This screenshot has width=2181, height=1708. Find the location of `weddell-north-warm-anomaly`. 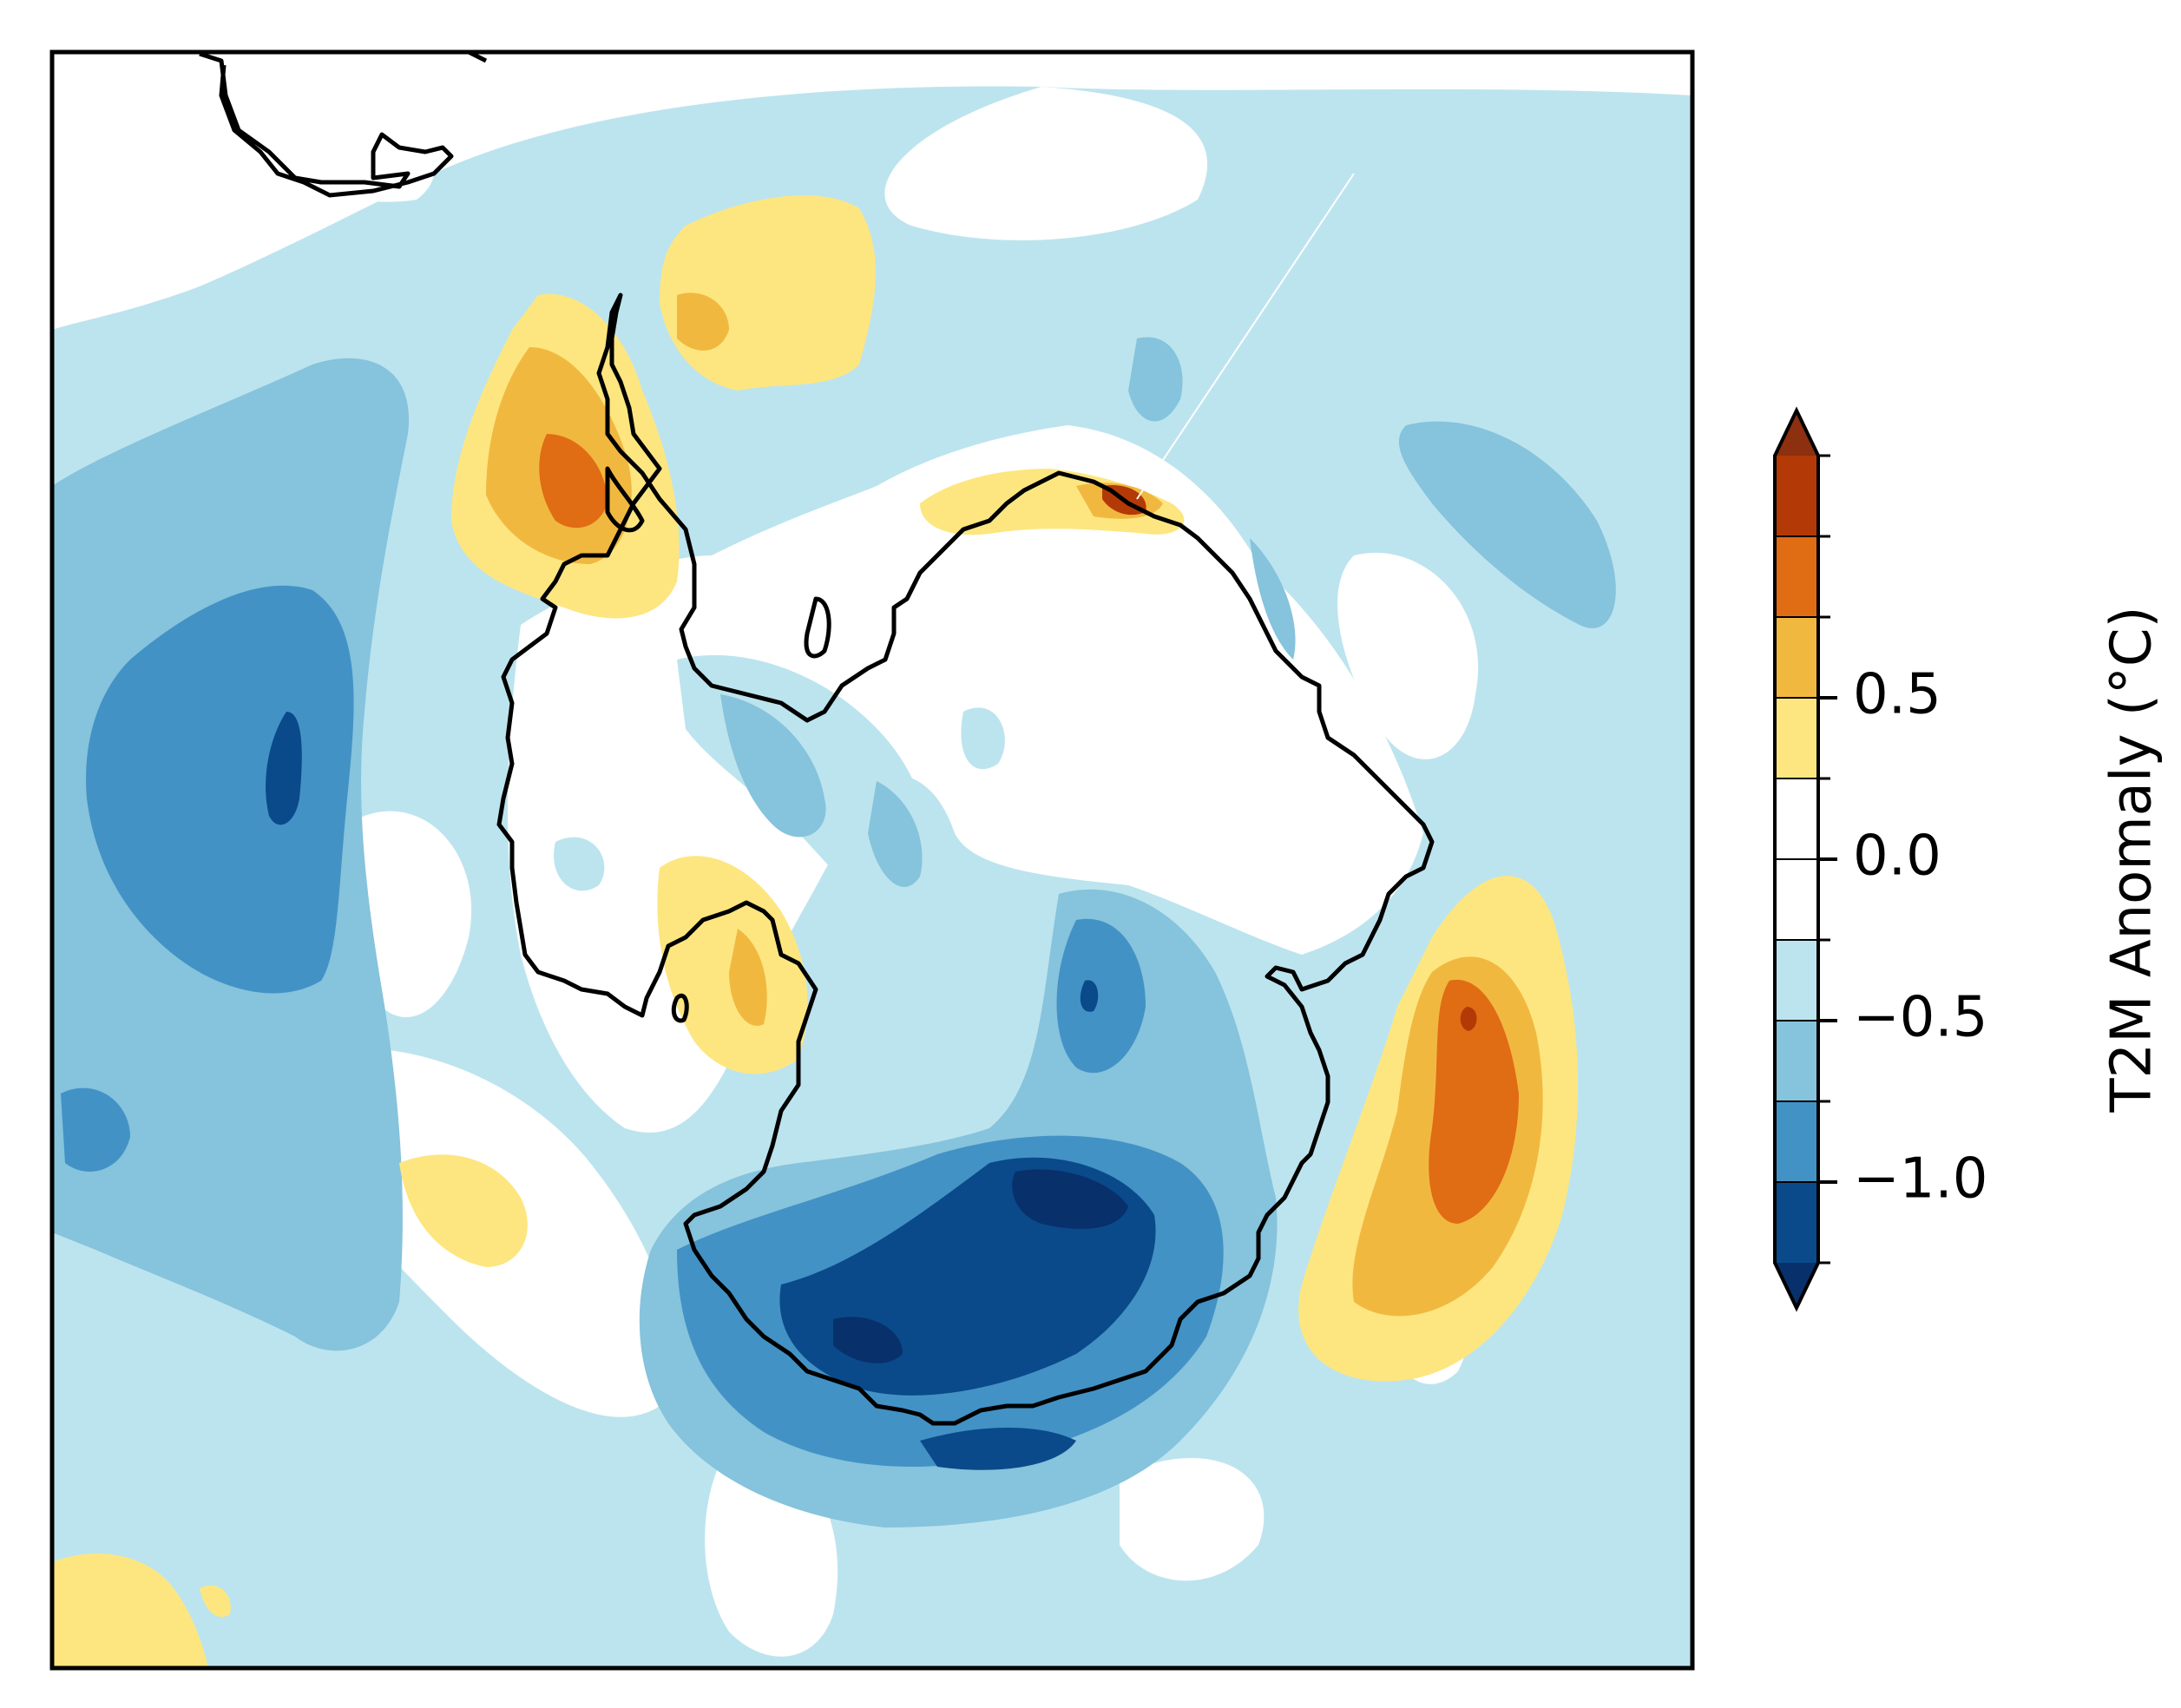

weddell-north-warm-anomaly is located at coordinates (768, 293).